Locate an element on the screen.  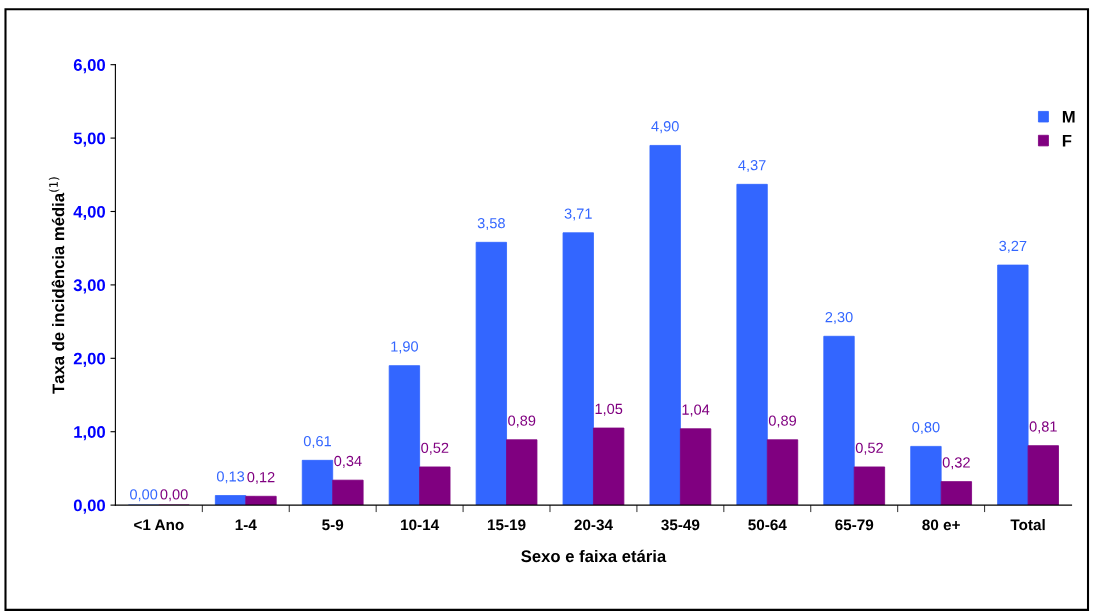
data-label: 4,90 is located at coordinates (665, 127).